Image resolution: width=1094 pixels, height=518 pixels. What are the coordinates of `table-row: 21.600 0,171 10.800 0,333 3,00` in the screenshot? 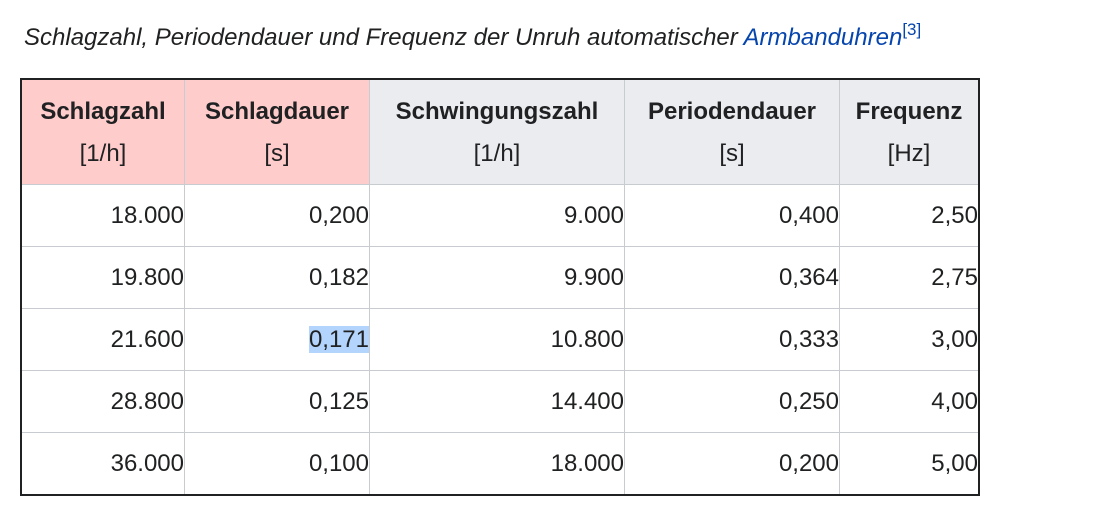 It's located at (500, 339).